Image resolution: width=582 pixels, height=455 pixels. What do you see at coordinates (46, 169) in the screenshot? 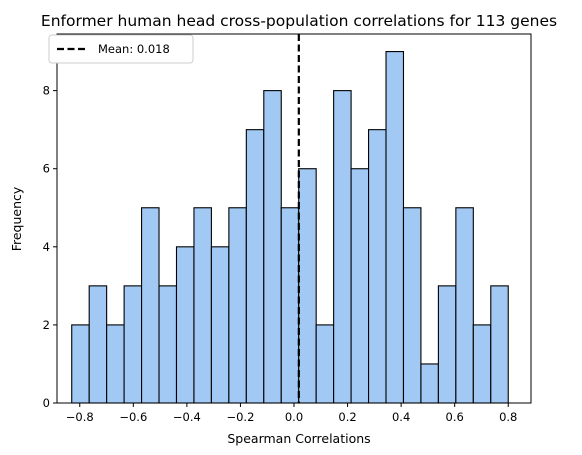
I see `y-tick-label: 6` at bounding box center [46, 169].